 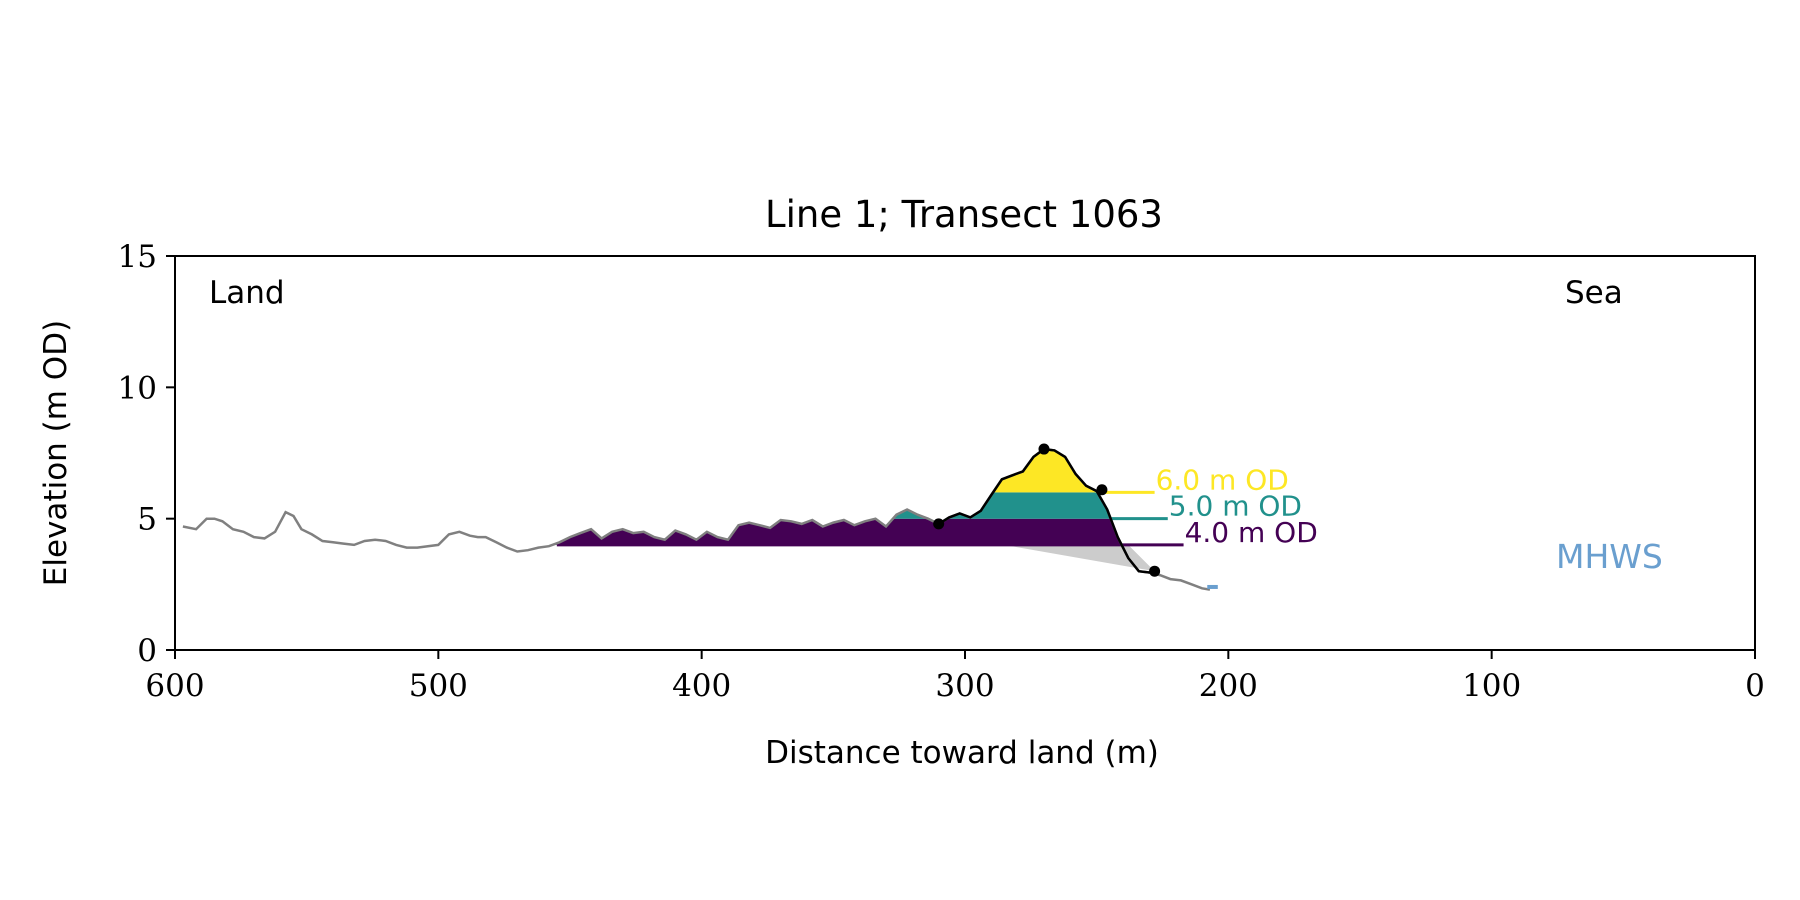 What do you see at coordinates (174, 686) in the screenshot?
I see `x-tick-label: 600` at bounding box center [174, 686].